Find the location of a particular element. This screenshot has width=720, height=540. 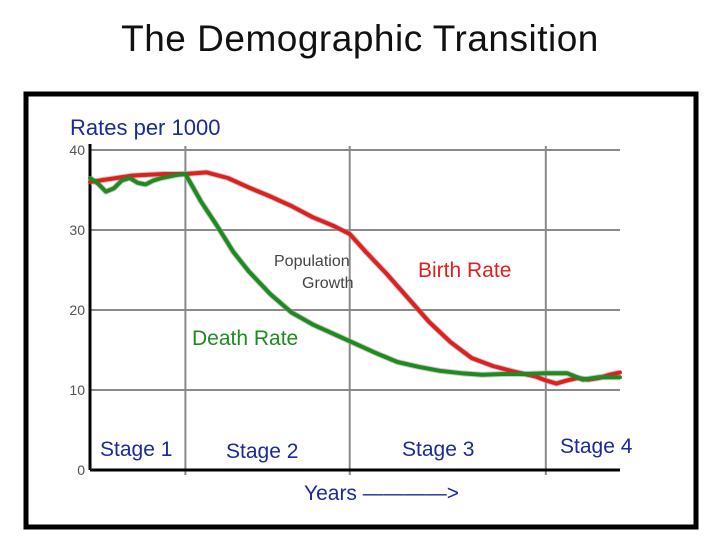

population-growth-label-line2: Growth is located at coordinates (328, 283).